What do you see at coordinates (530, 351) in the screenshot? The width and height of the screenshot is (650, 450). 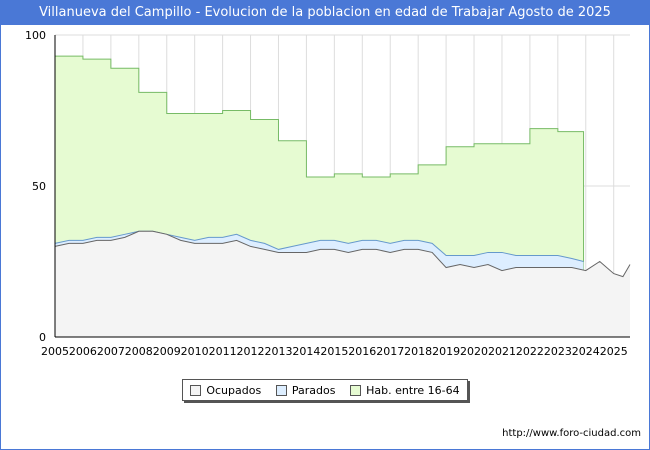 I see `x-tick-label: 2022` at bounding box center [530, 351].